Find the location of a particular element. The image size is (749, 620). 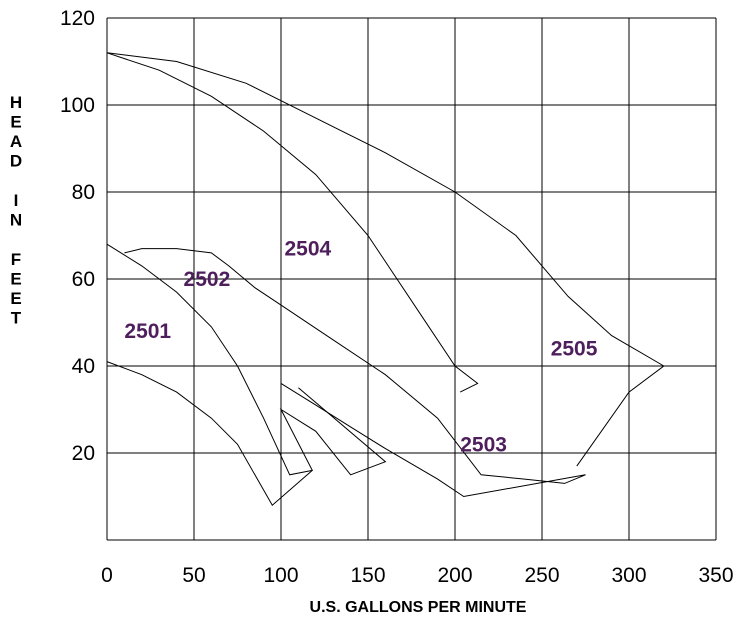

curve-label-2504: 2504 is located at coordinates (307, 249).